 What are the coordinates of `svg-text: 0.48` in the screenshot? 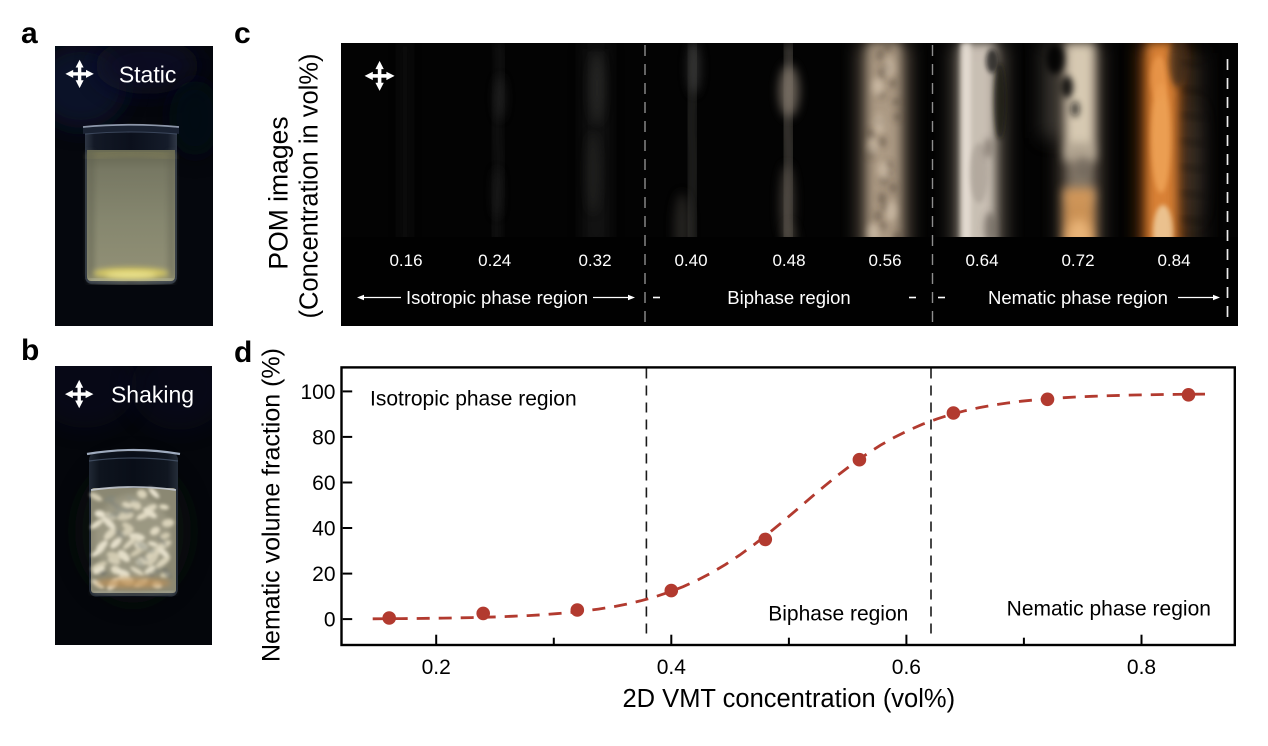 It's located at (788, 260).